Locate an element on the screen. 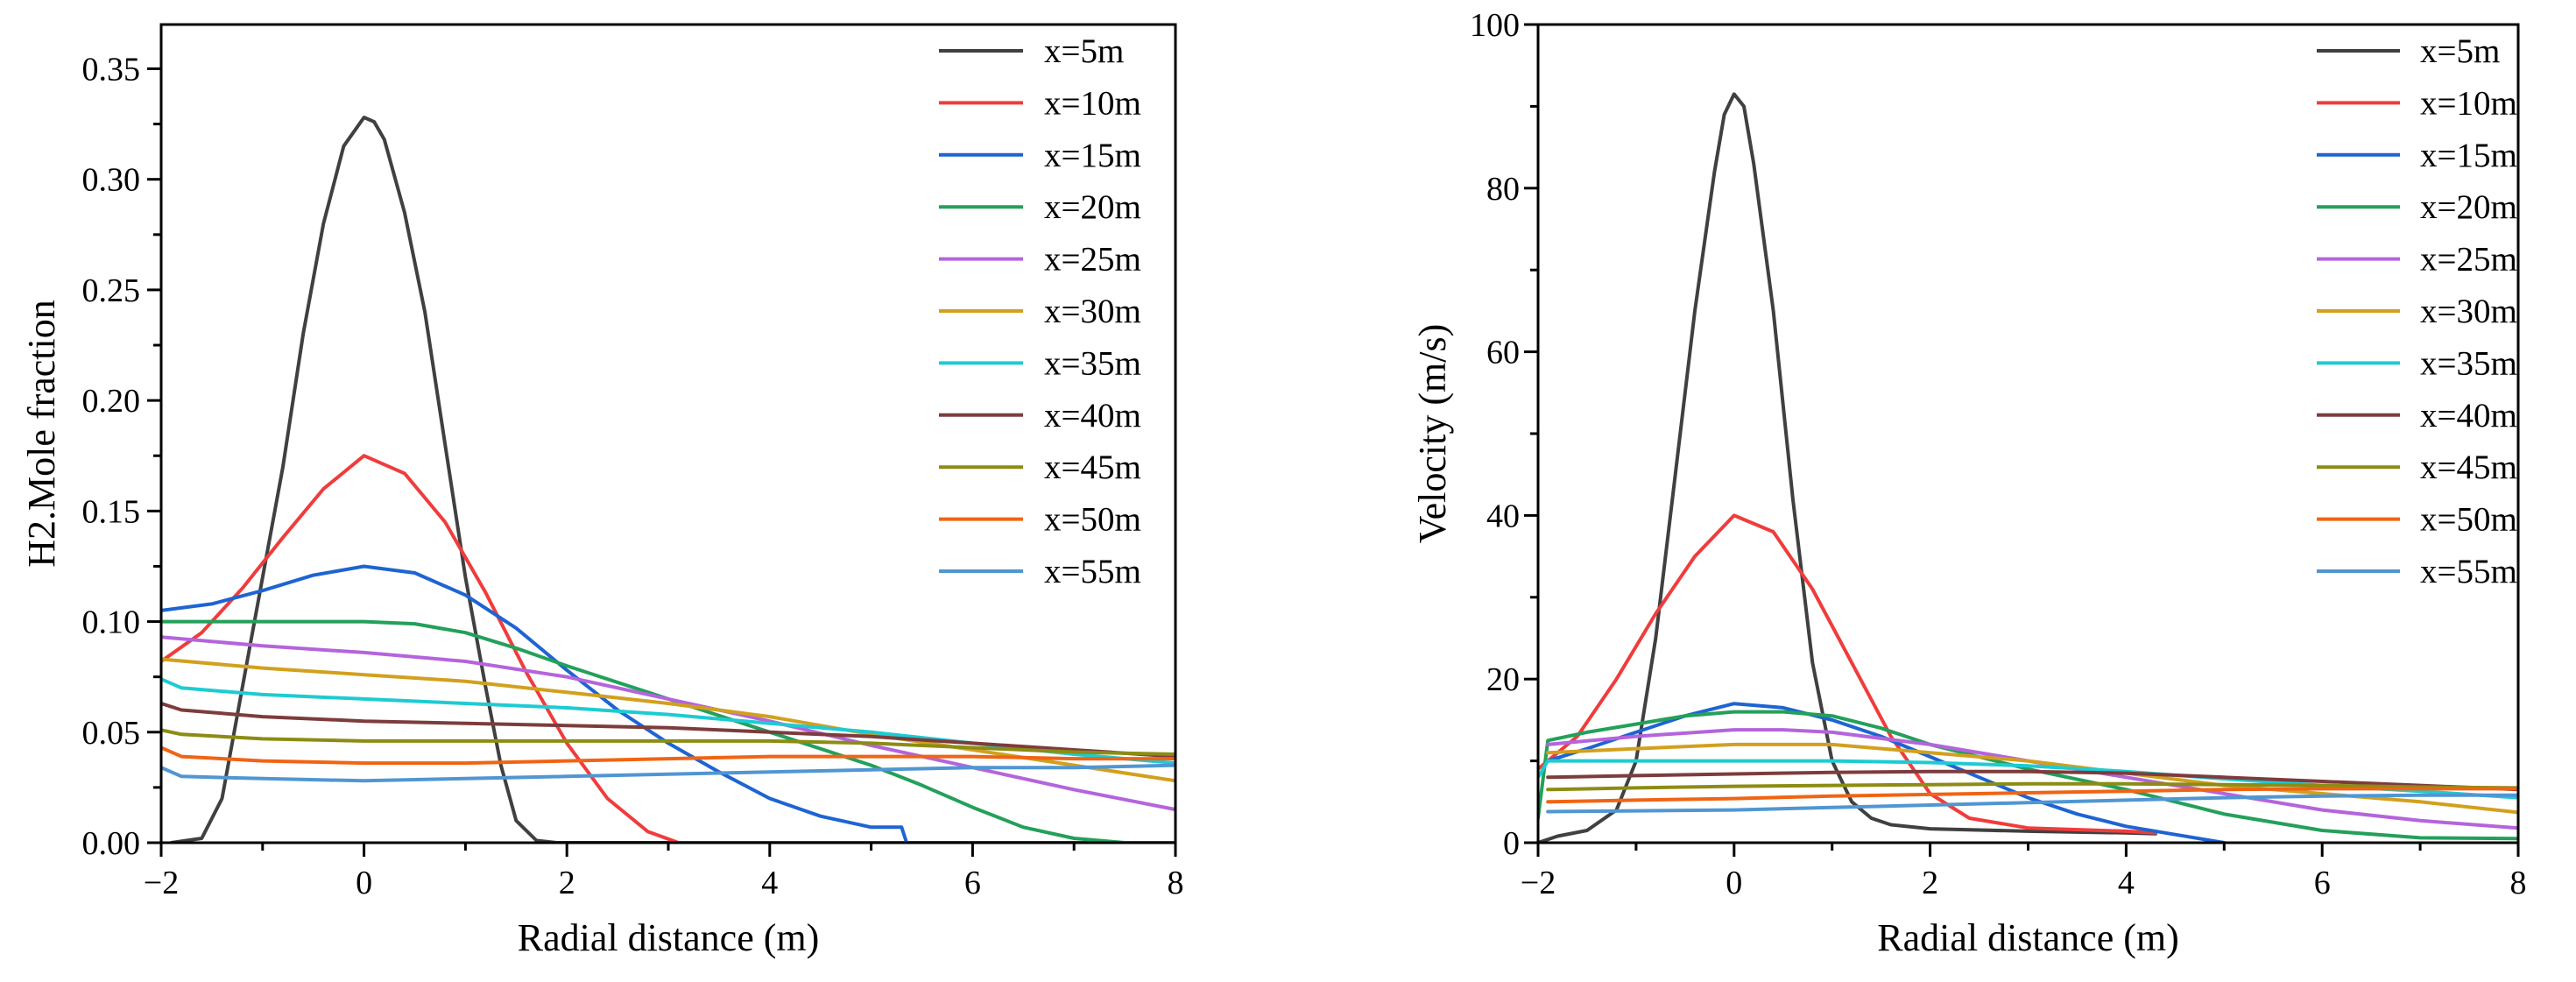 The image size is (2576, 982). y-tick-label: 40 is located at coordinates (1503, 516).